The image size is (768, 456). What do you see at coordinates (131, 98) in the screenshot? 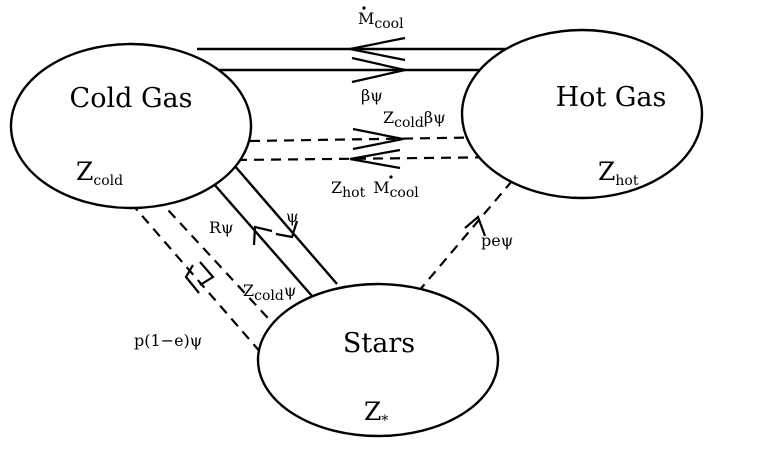
I see `cold-gas-label: Cold Gas` at bounding box center [131, 98].